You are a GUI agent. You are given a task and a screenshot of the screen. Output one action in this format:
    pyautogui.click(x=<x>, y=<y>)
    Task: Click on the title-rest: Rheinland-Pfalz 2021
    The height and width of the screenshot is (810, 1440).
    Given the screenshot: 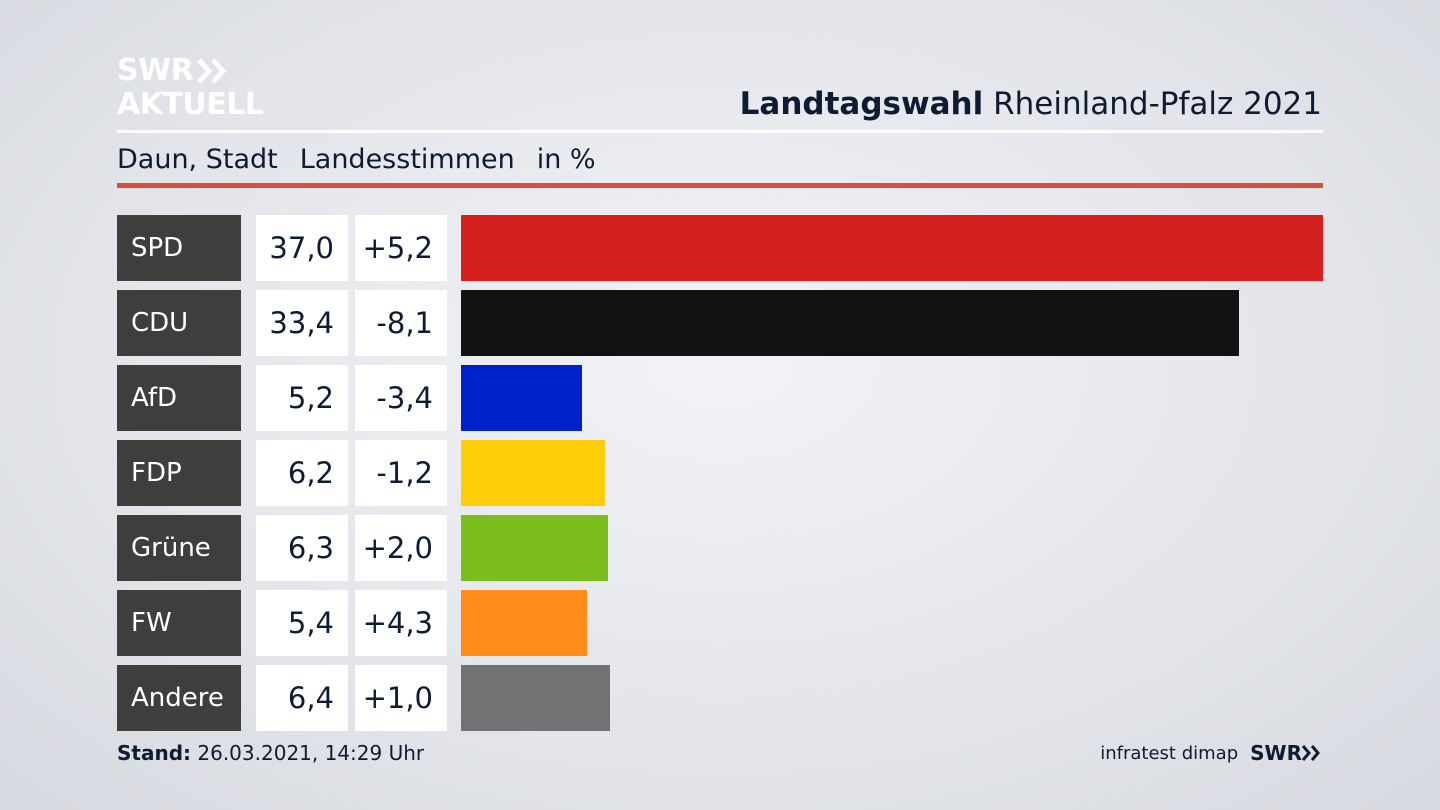 What is the action you would take?
    pyautogui.click(x=1157, y=104)
    